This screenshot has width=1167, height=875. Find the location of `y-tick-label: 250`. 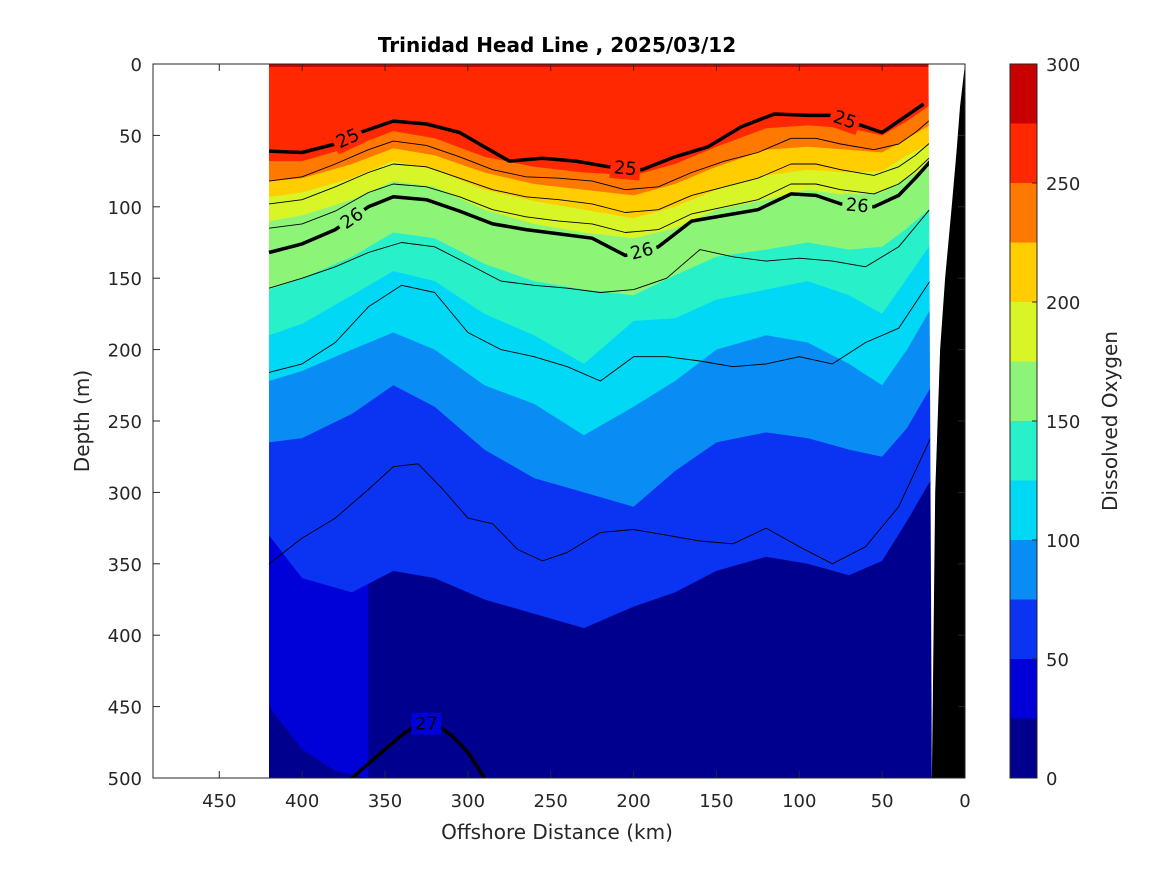

y-tick-label: 250 is located at coordinates (125, 422).